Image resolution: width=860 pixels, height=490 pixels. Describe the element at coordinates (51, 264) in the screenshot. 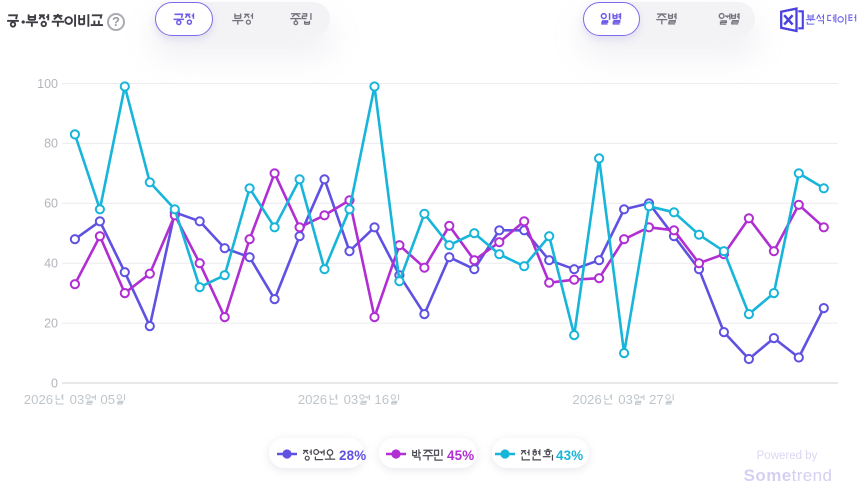

I see `svg-text: 40` at that location.